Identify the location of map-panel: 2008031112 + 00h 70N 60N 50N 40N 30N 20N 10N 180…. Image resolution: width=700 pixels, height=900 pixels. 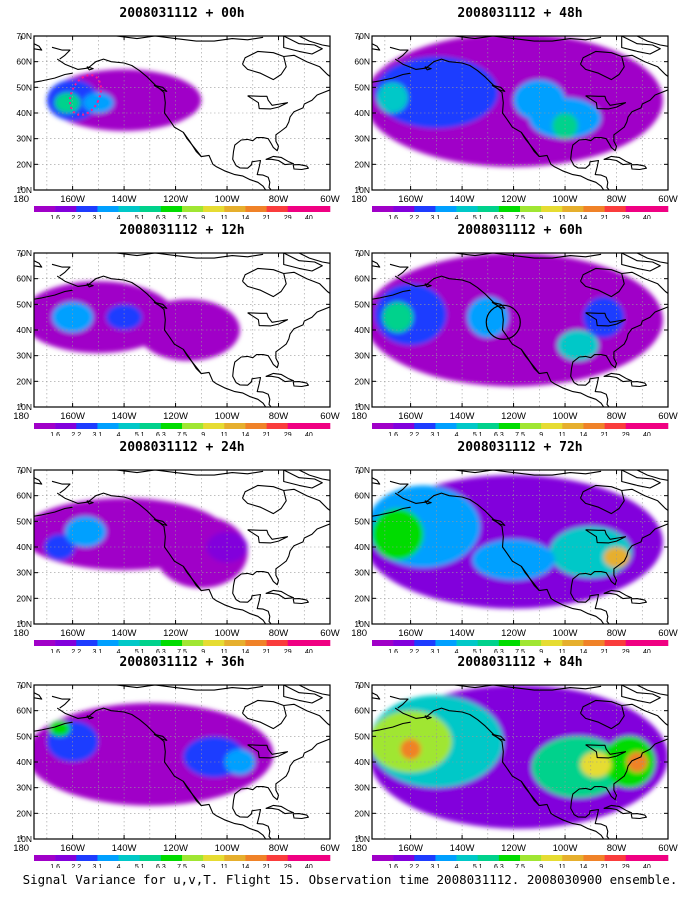
(182, 111).